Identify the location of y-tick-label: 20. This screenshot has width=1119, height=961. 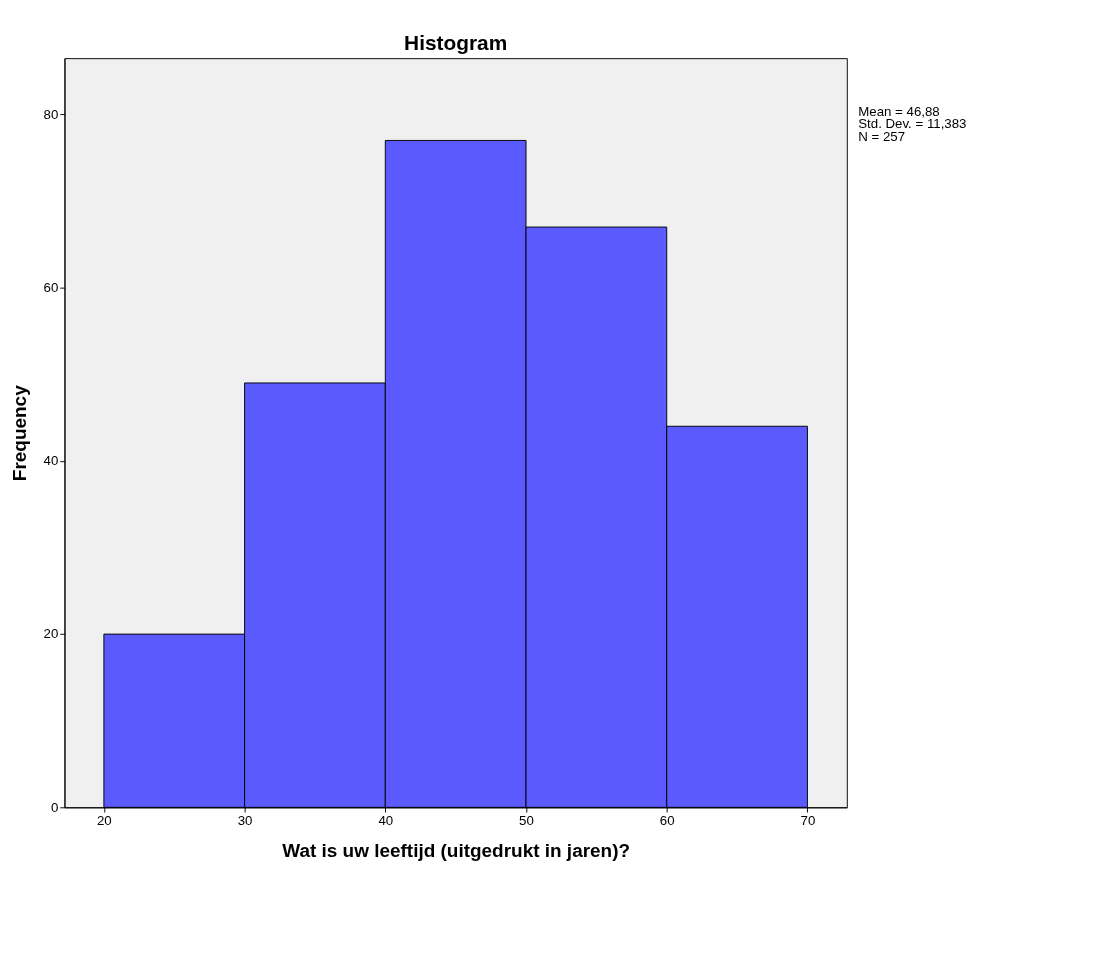
(51, 634).